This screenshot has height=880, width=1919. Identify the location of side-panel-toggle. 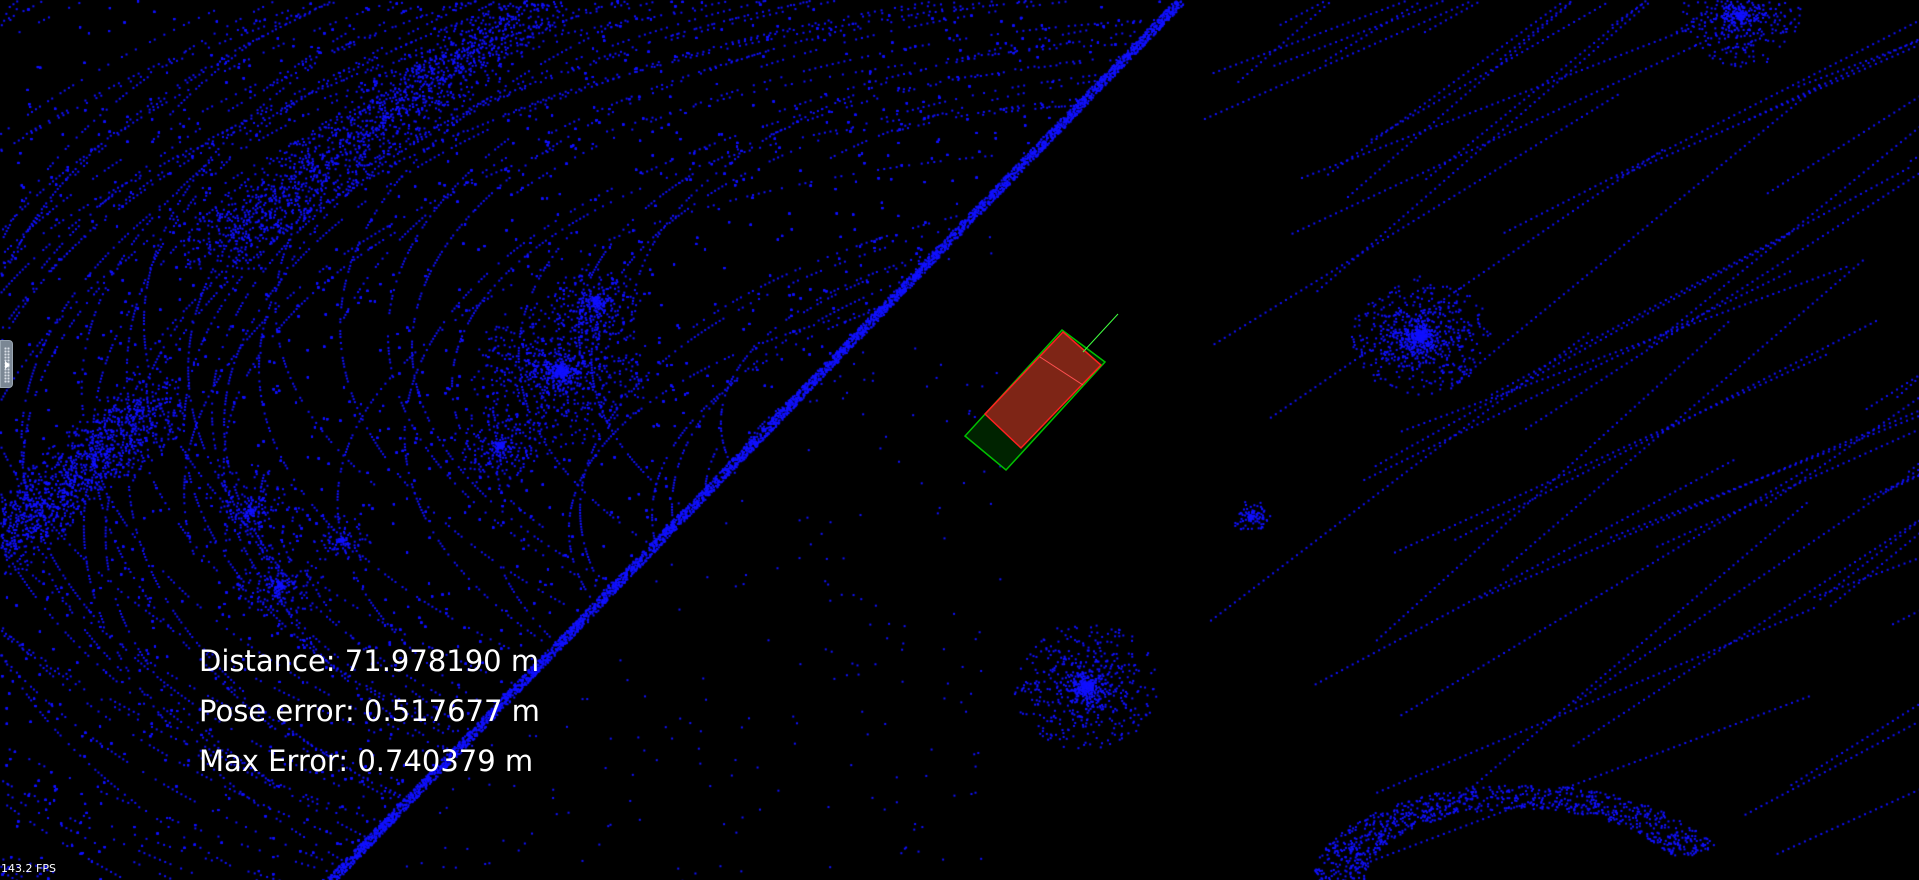
(6, 364).